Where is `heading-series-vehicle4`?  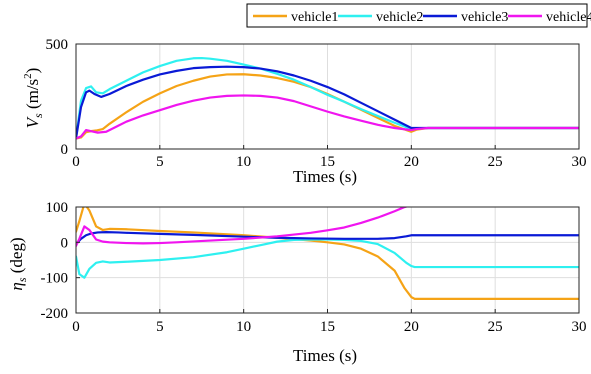 heading-series-vehicle4 is located at coordinates (242, 227).